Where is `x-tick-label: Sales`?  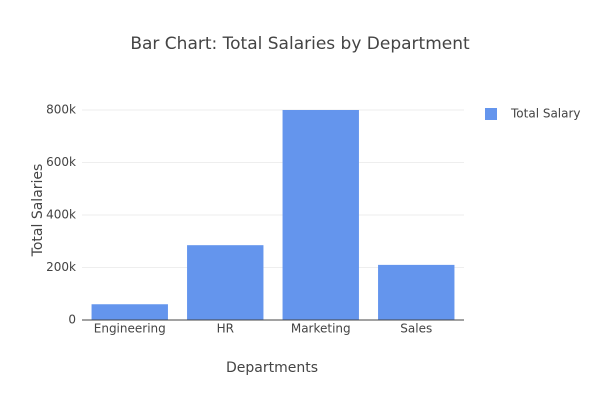 x-tick-label: Sales is located at coordinates (416, 329).